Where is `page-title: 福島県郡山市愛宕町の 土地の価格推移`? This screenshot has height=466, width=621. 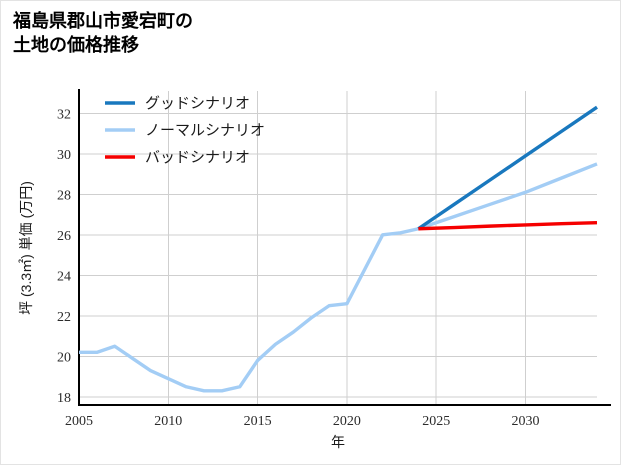 page-title: 福島県郡山市愛宕町の 土地の価格推移 is located at coordinates (103, 33).